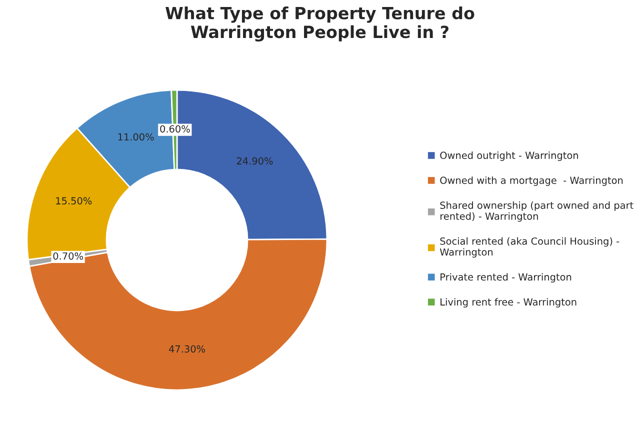  Describe the element at coordinates (508, 303) in the screenshot. I see `legend-label: Living rent free - Warrington` at that location.